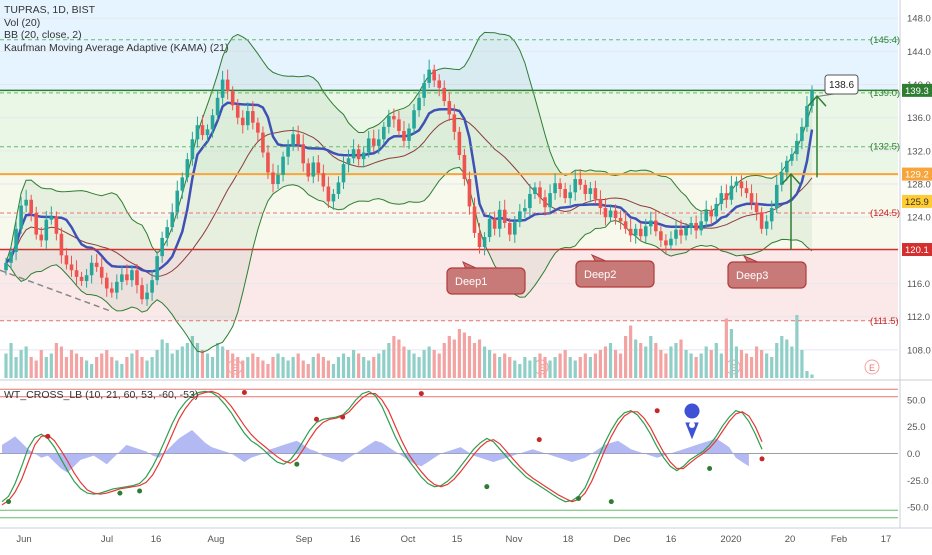 Image resolution: width=932 pixels, height=555 pixels. Describe the element at coordinates (50, 10) in the screenshot. I see `symbol-legend: TUPRAS, 1D, BIST` at that location.